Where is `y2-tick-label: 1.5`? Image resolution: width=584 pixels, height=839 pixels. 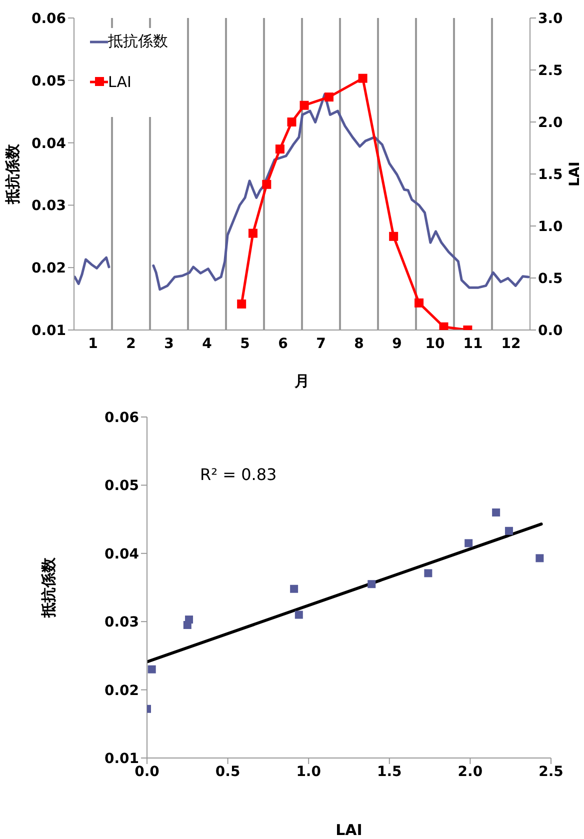
y2-tick-label: 1.5 is located at coordinates (550, 174).